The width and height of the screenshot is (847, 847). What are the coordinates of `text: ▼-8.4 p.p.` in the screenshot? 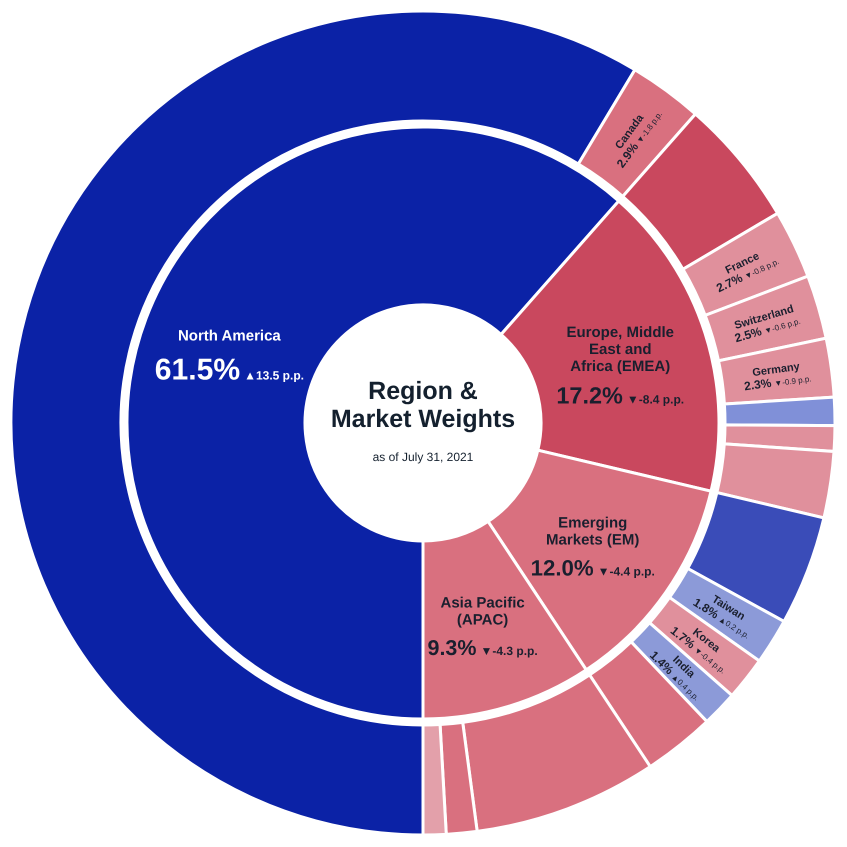 It's located at (655, 399).